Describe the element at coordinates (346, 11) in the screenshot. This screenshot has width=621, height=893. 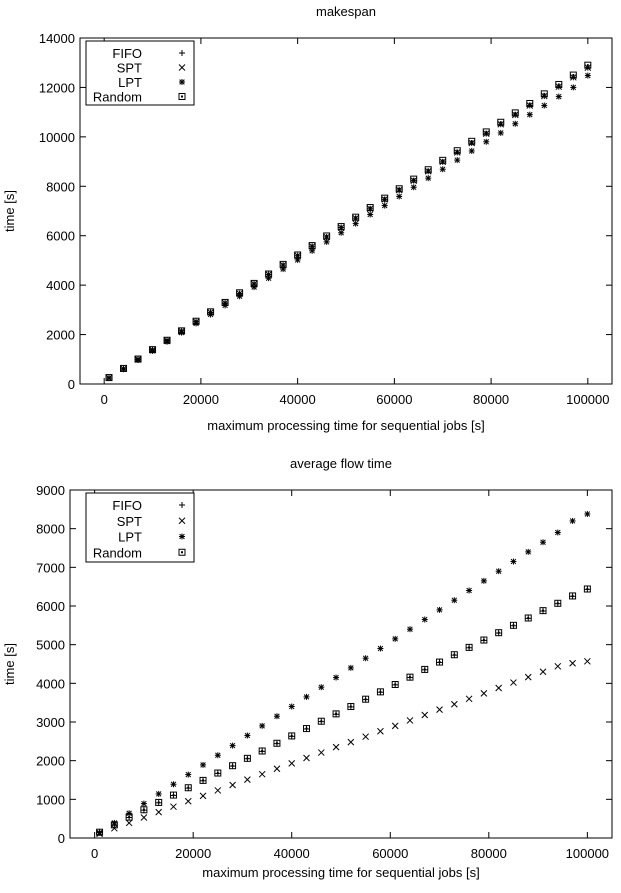
I see `chart-title: makespan` at that location.